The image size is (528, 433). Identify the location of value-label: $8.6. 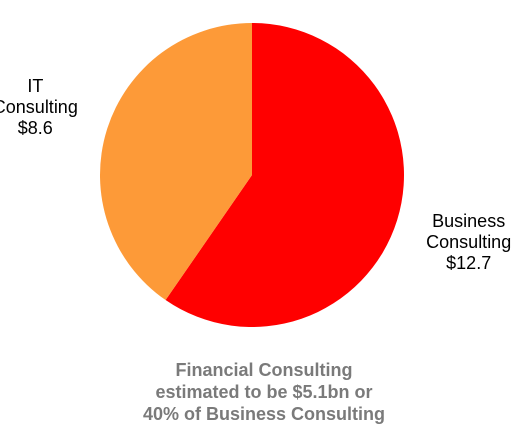
(35, 127).